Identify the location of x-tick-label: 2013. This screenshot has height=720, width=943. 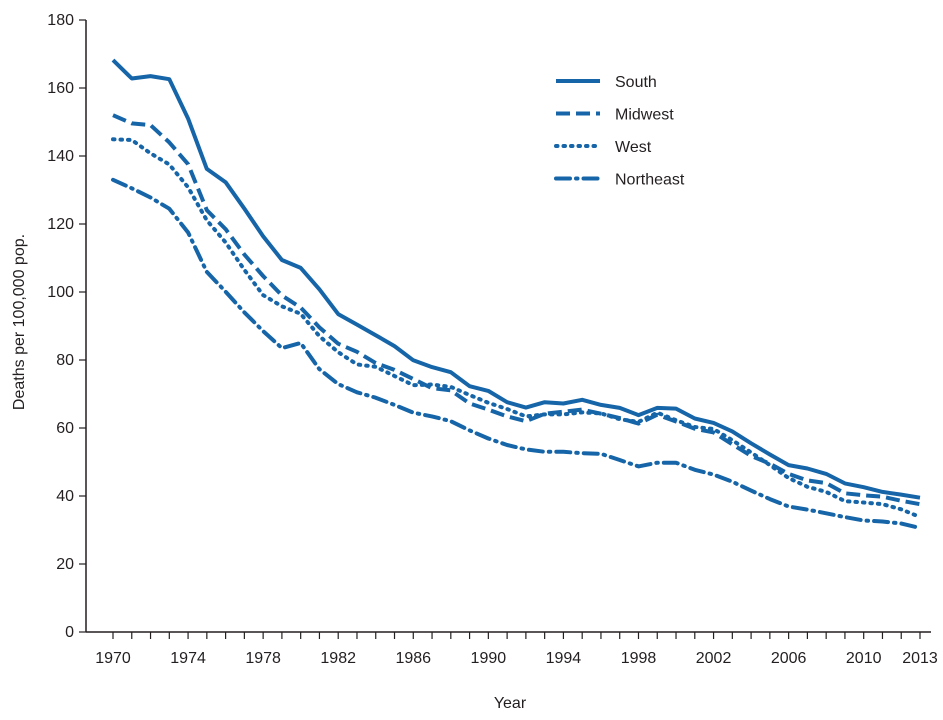
(920, 658).